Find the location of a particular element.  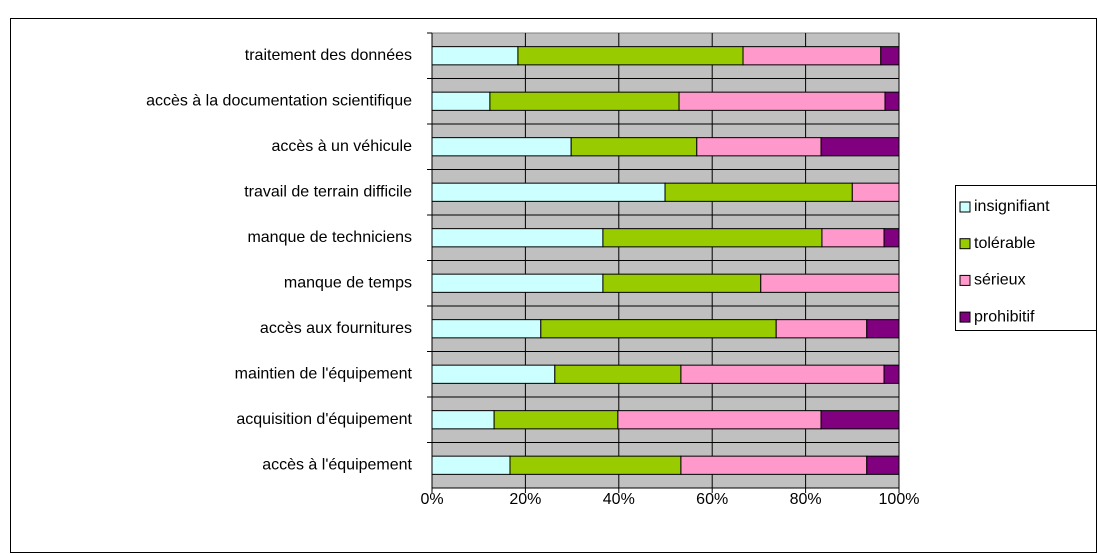

x-tick-label: 20% is located at coordinates (525, 499).